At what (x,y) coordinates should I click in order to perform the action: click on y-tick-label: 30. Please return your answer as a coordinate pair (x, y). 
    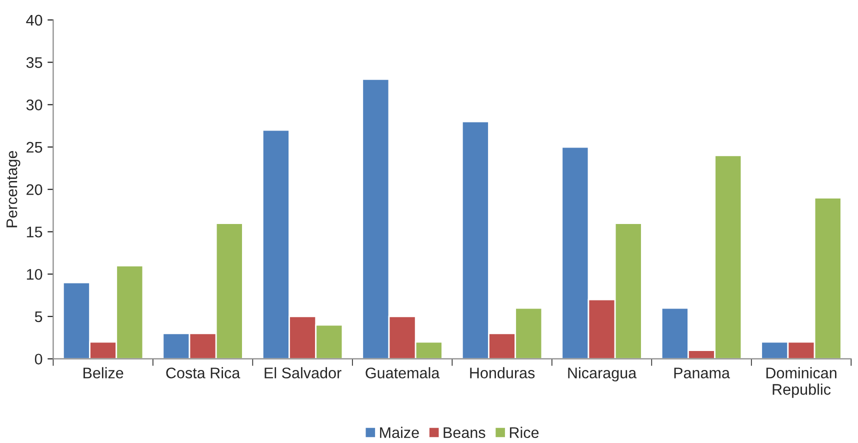
    Looking at the image, I should click on (34, 105).